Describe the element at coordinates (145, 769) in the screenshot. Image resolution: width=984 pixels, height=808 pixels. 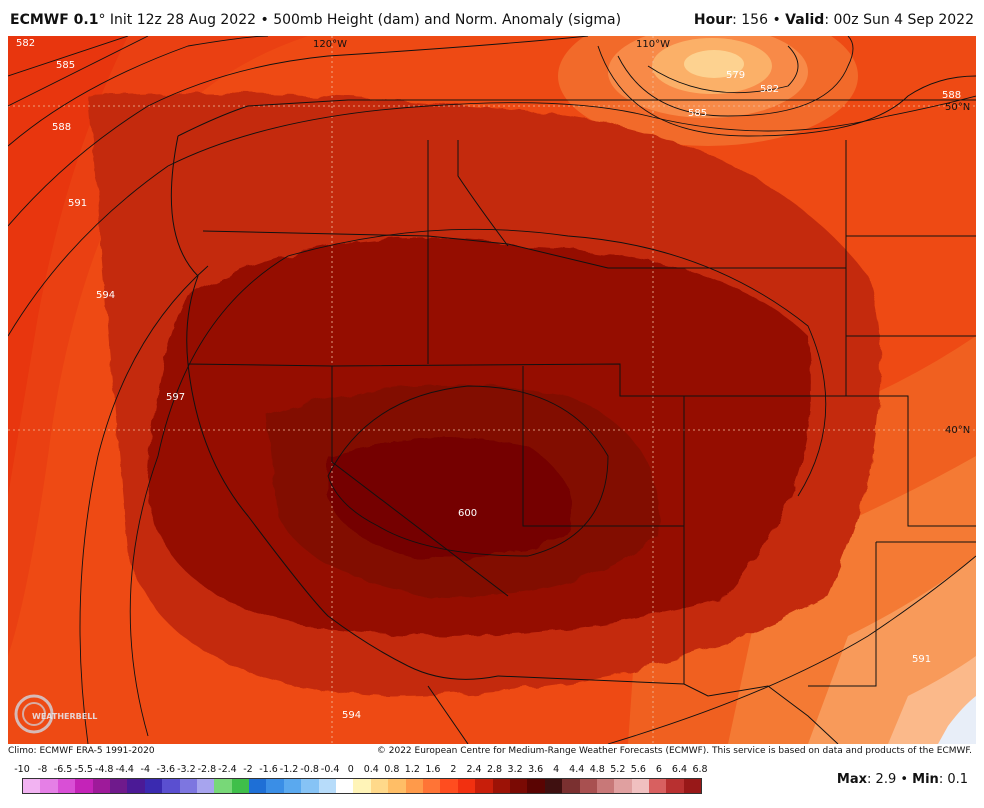
I see `colorbar-tick-label: -4` at that location.